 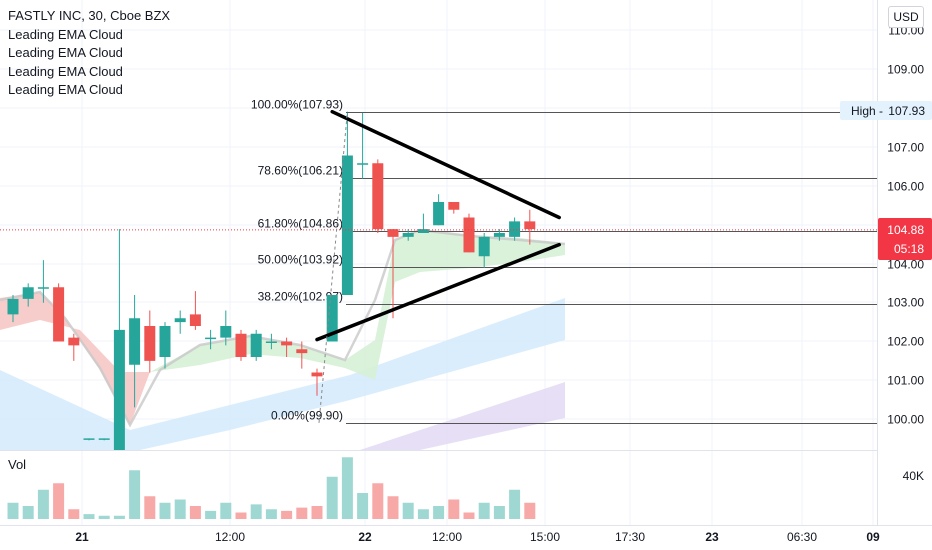 I want to click on price-axis-label: 109.00, so click(x=905, y=70).